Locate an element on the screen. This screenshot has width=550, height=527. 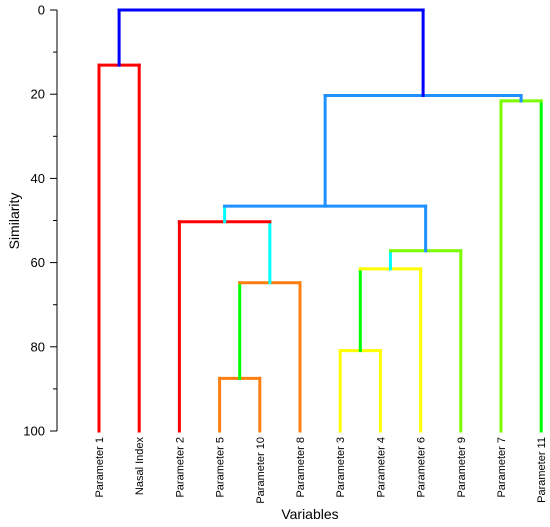
leaf-label: Parameter 9 is located at coordinates (462, 467).